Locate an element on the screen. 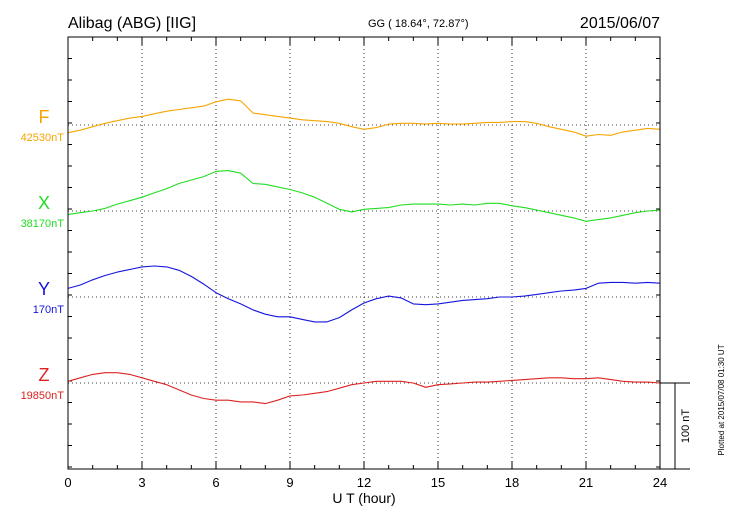  baseline-label-z: 19850nT is located at coordinates (43, 396).